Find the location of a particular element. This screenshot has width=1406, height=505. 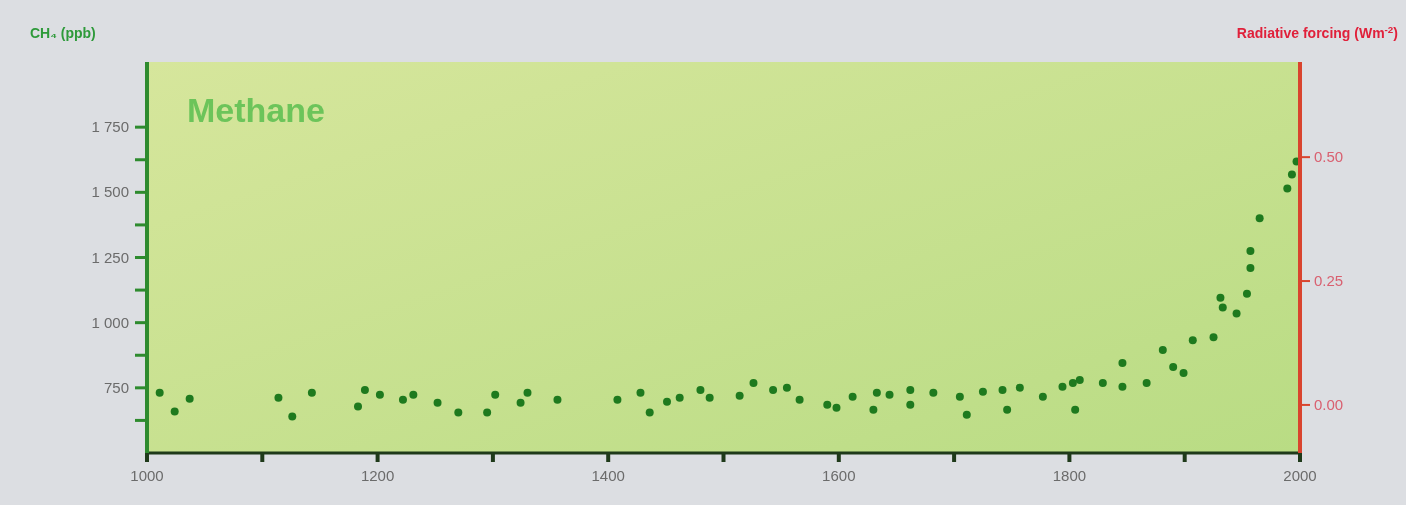

text: Methane is located at coordinates (256, 110).